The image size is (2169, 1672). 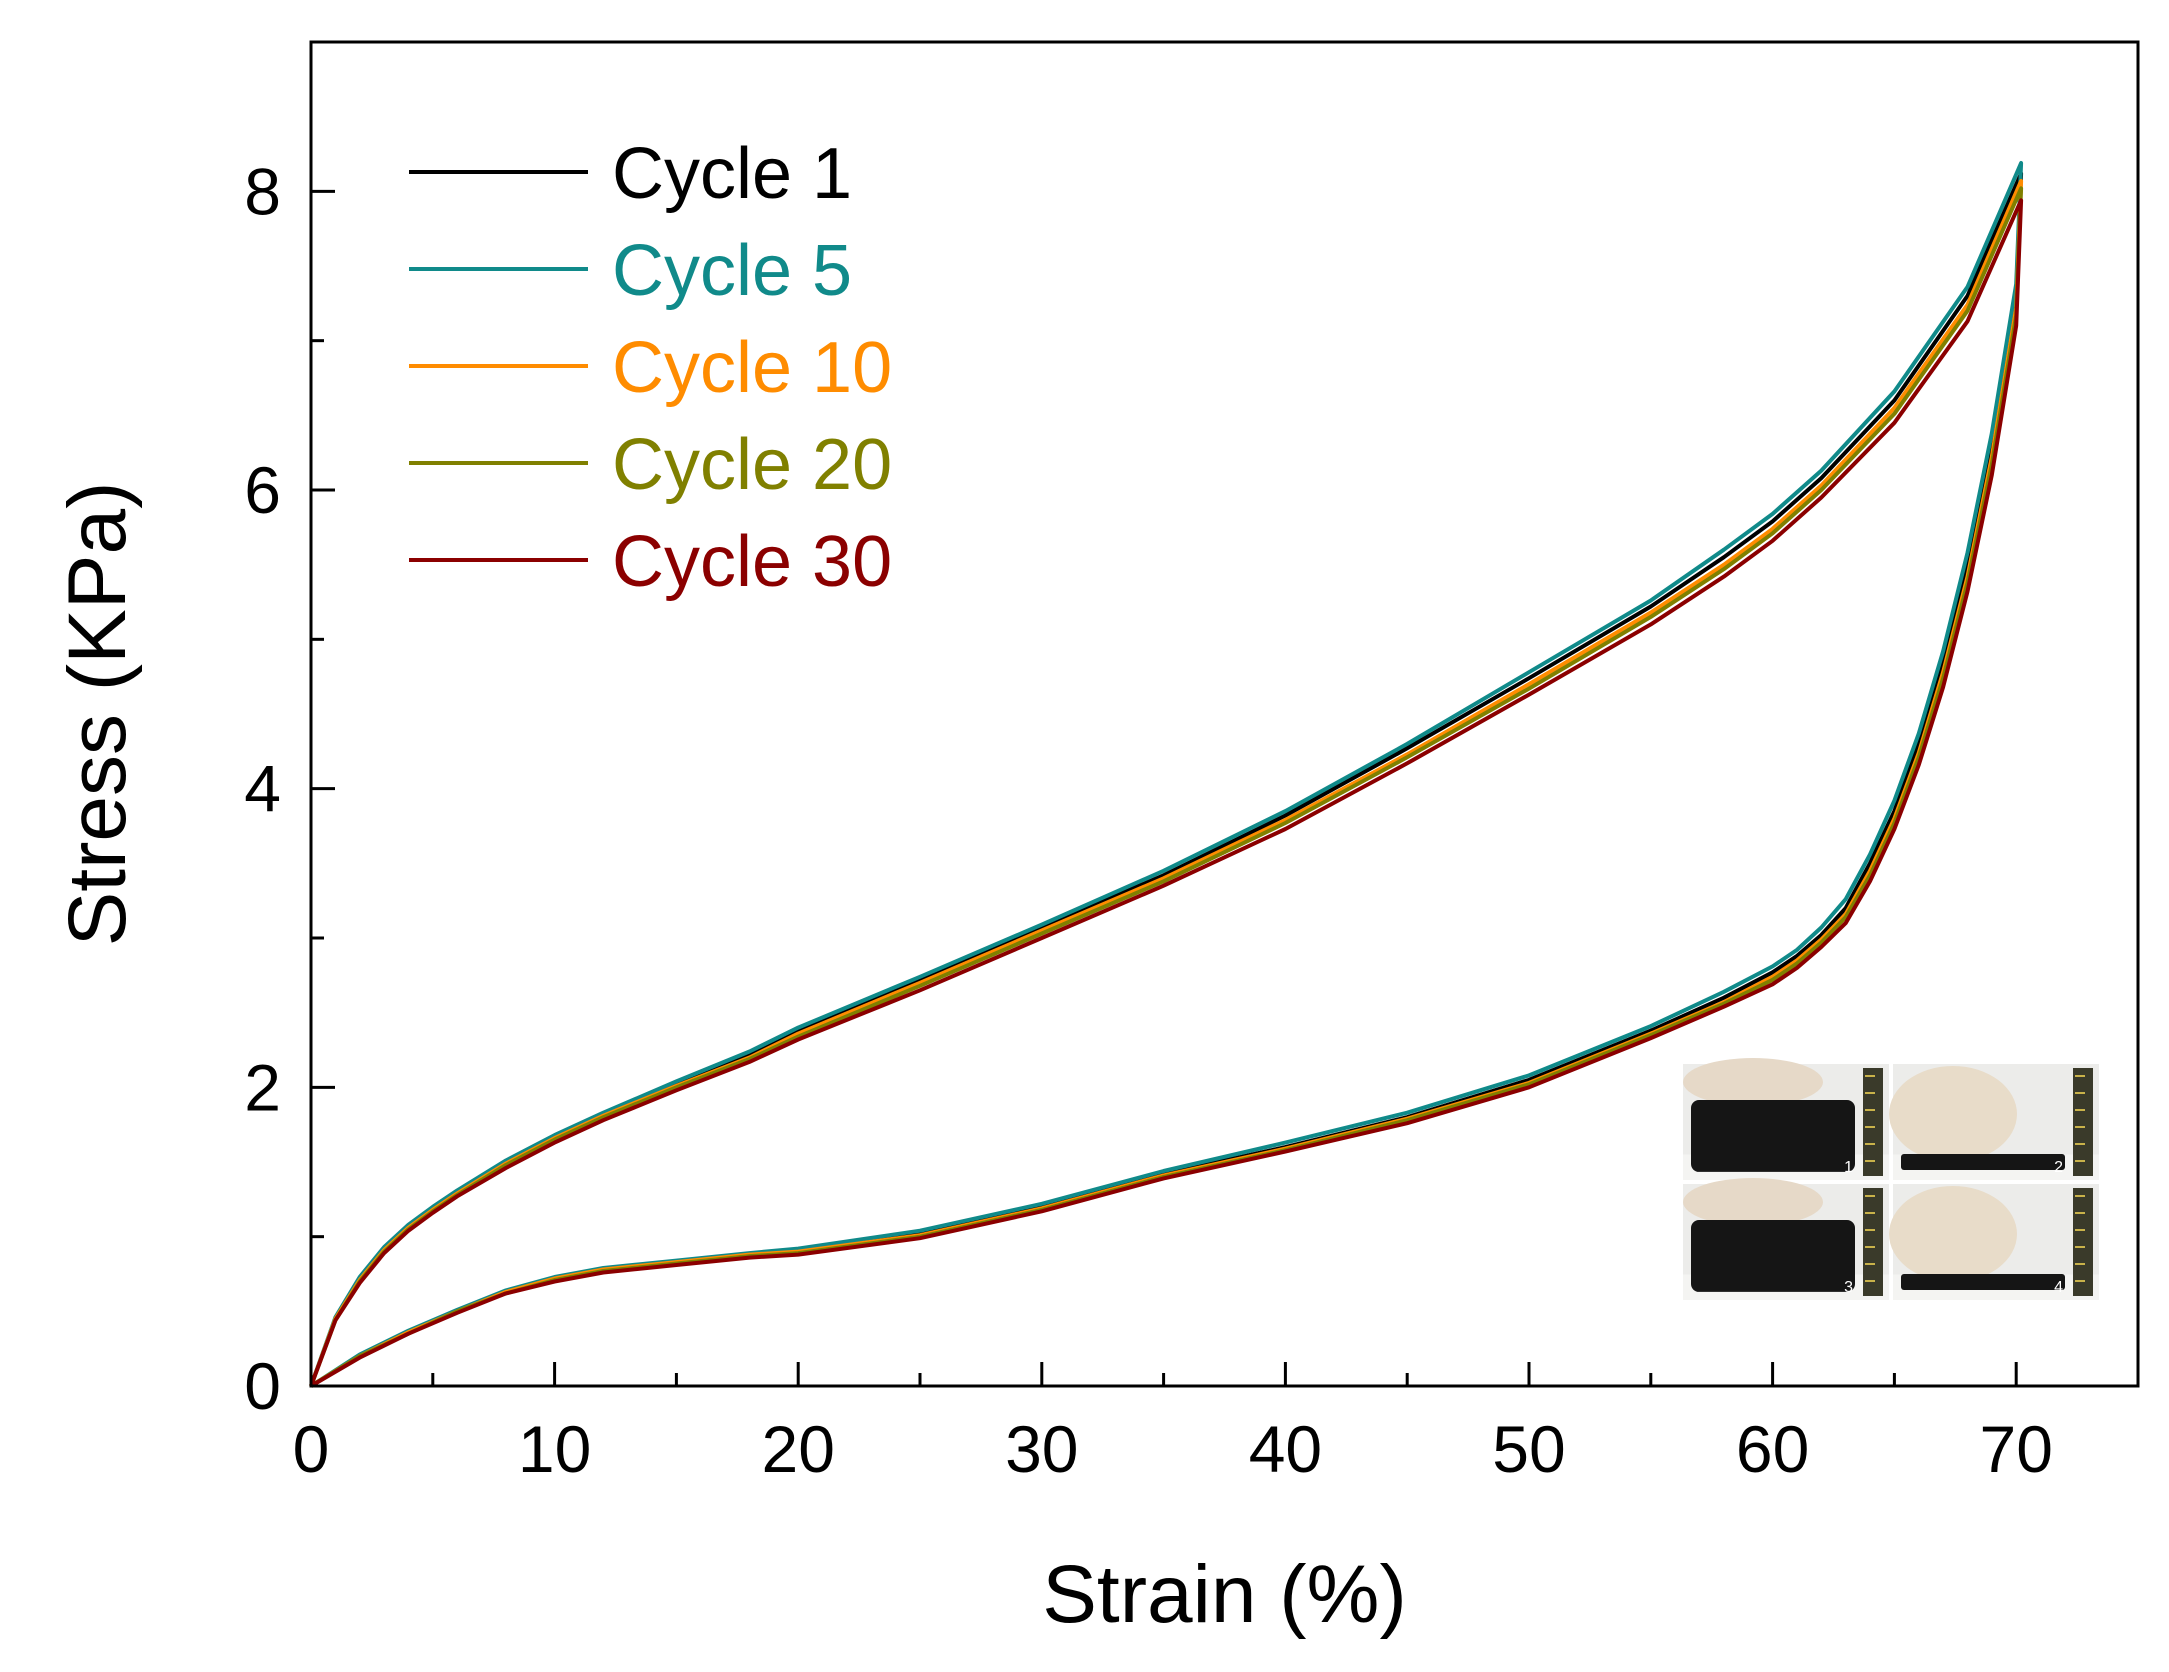 I want to click on inset-photo: 1 2 3 4, so click(x=1891, y=1179).